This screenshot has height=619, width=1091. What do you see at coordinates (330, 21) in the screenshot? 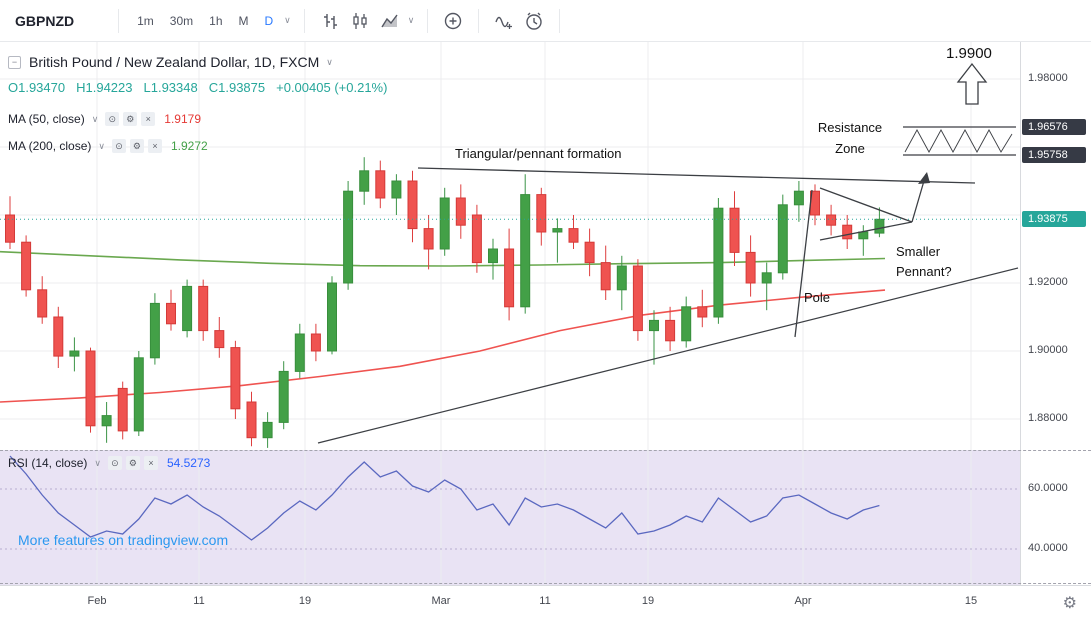
I see `bars-style-icon` at bounding box center [330, 21].